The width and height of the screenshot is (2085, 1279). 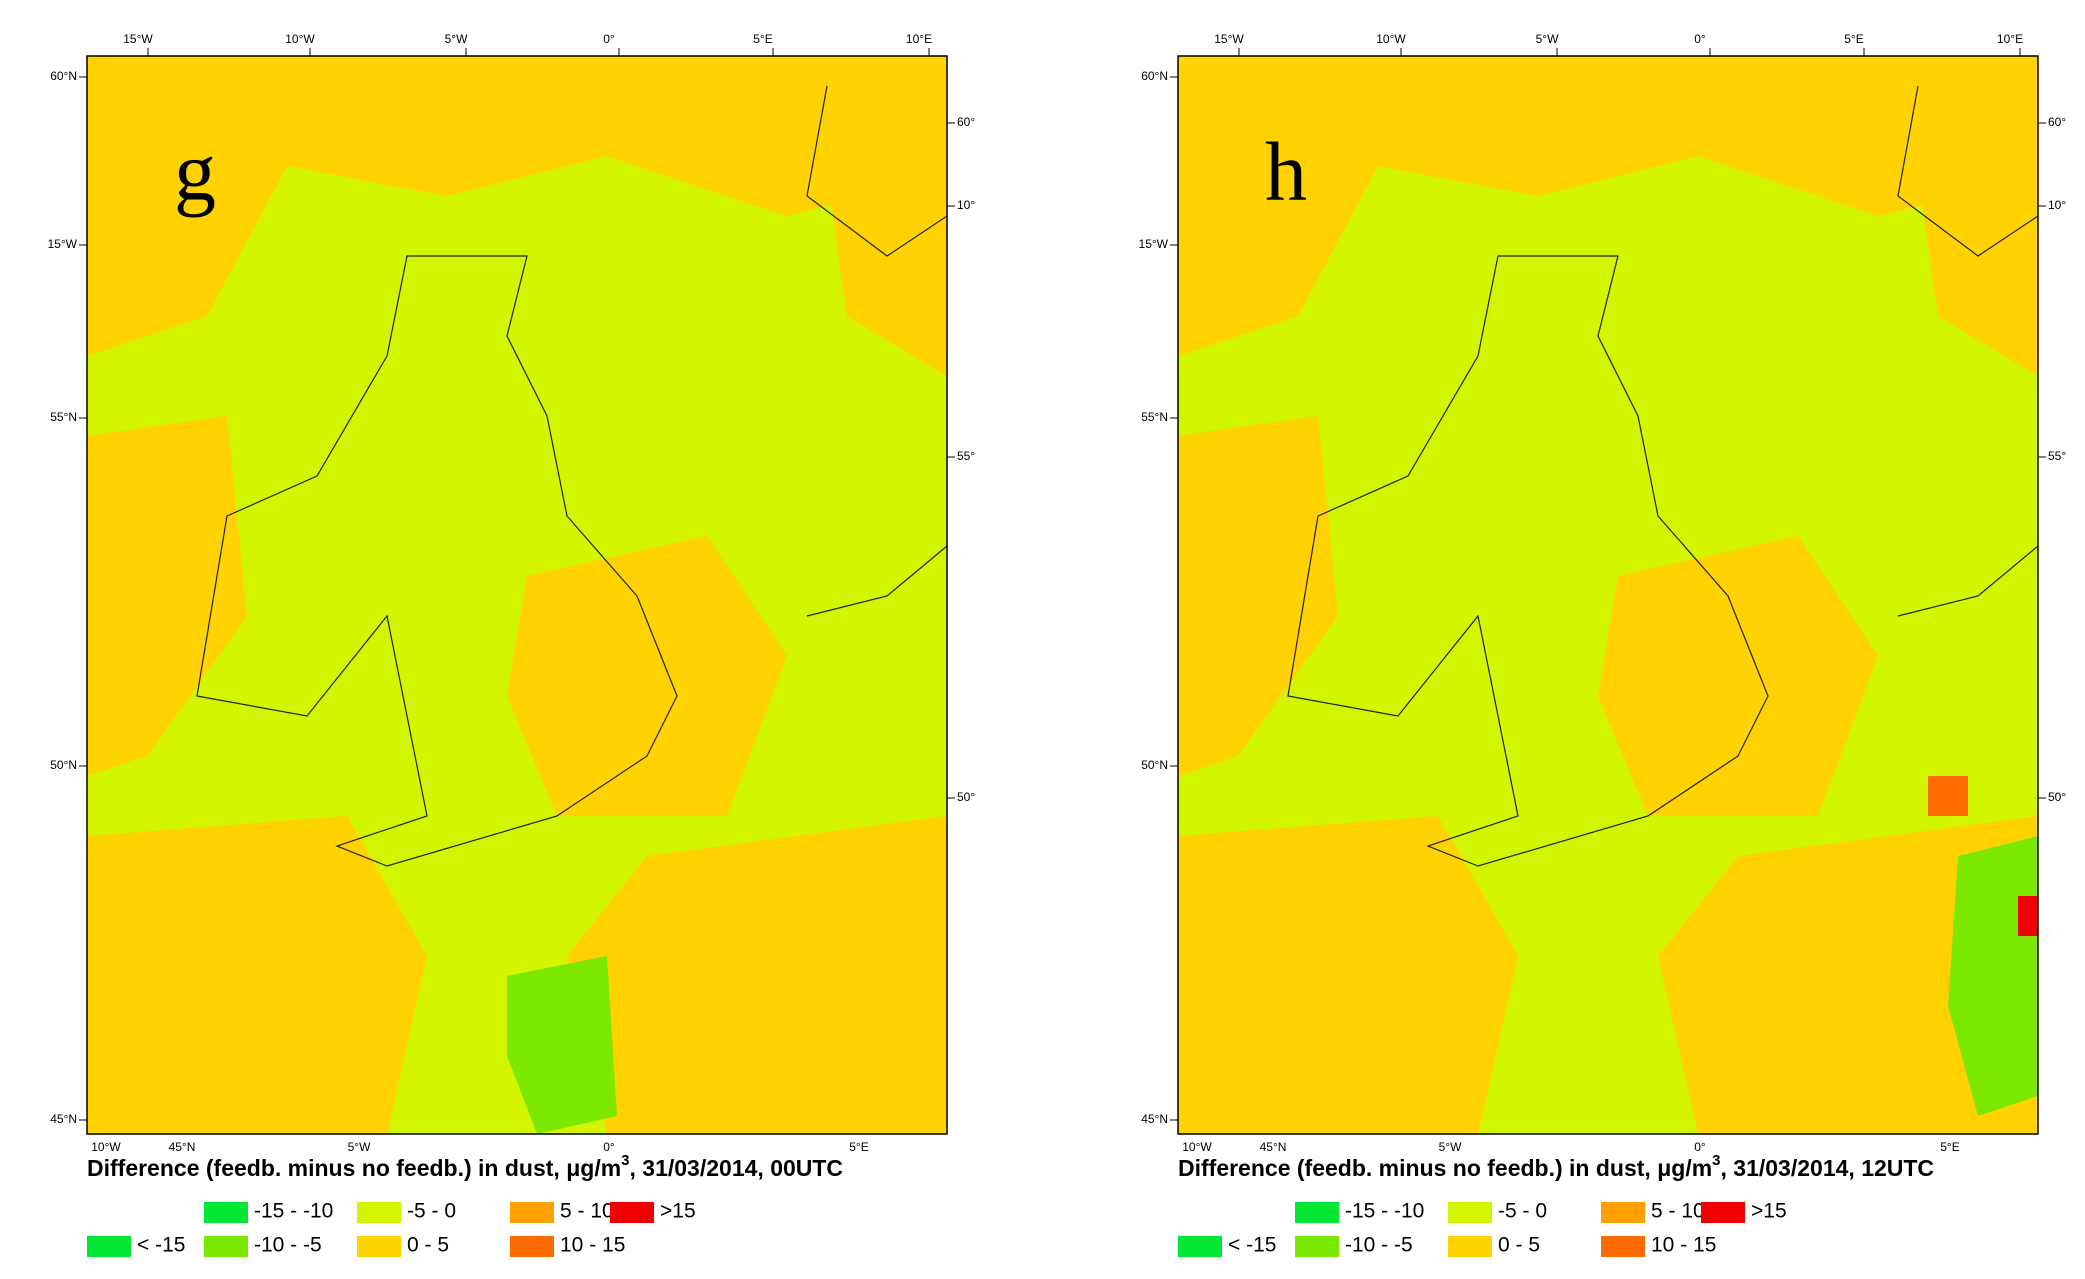 What do you see at coordinates (1286, 171) in the screenshot?
I see `panel-letter: h` at bounding box center [1286, 171].